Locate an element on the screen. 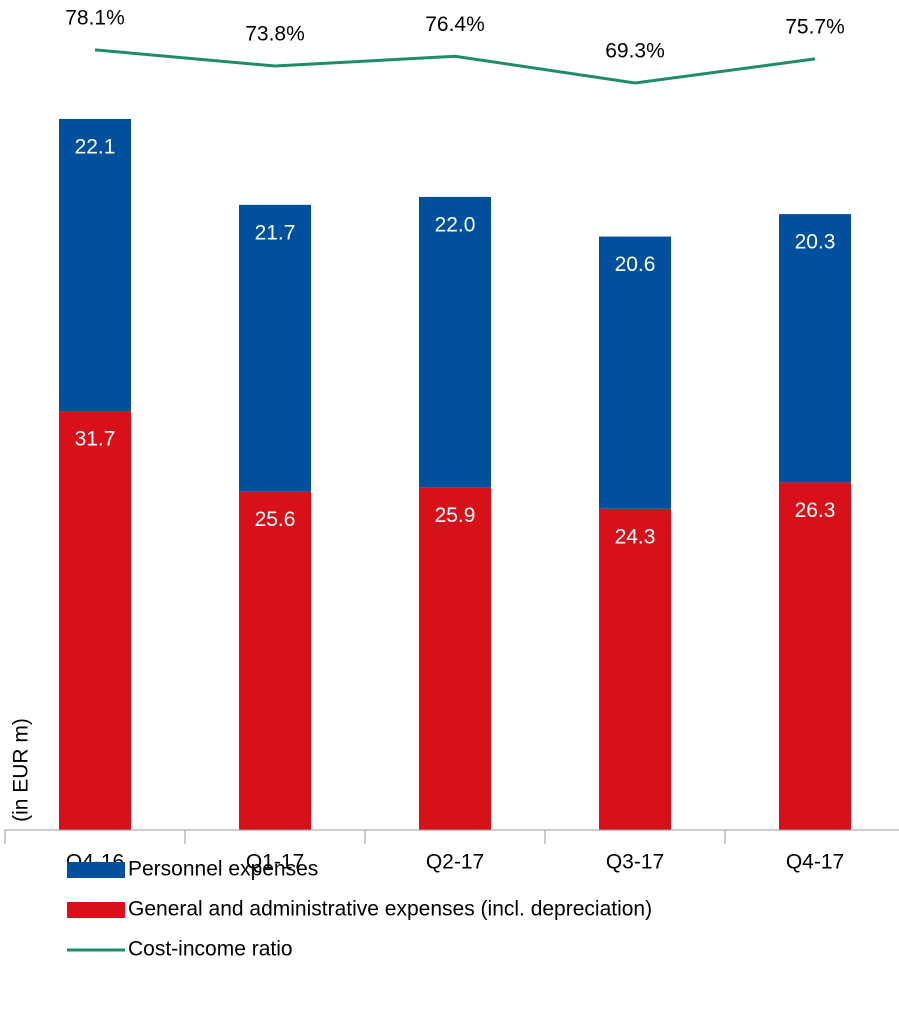 The width and height of the screenshot is (899, 1013). data-label: 24.3 is located at coordinates (635, 536).